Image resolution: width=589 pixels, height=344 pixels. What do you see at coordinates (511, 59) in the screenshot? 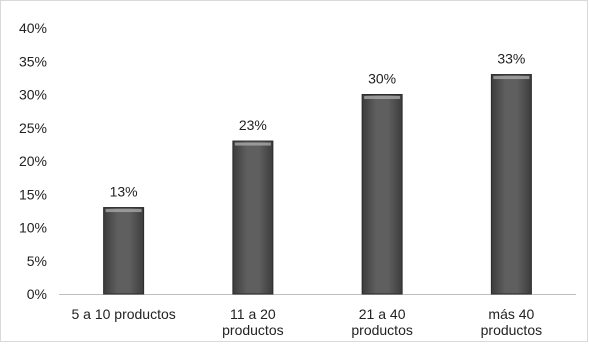
I see `data-label: 33%` at bounding box center [511, 59].